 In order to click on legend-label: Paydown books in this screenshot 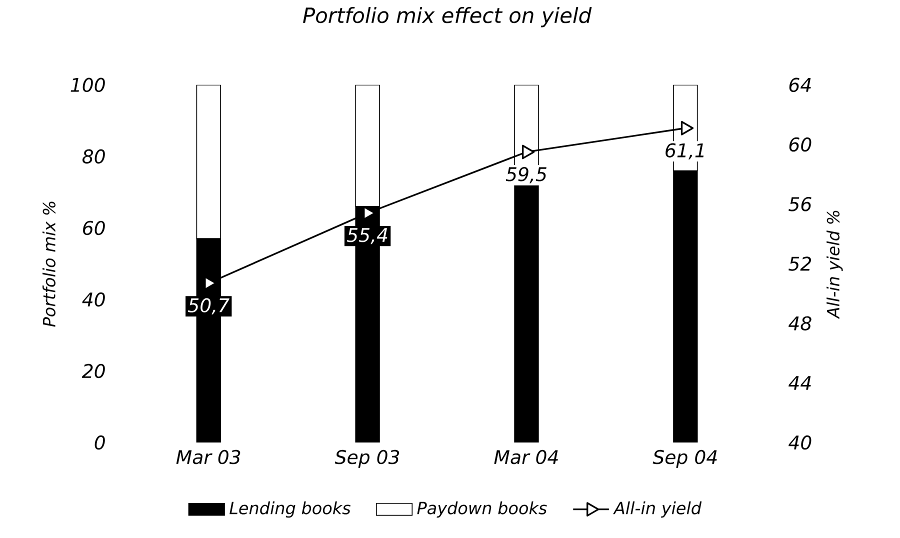, I will do `click(482, 509)`.